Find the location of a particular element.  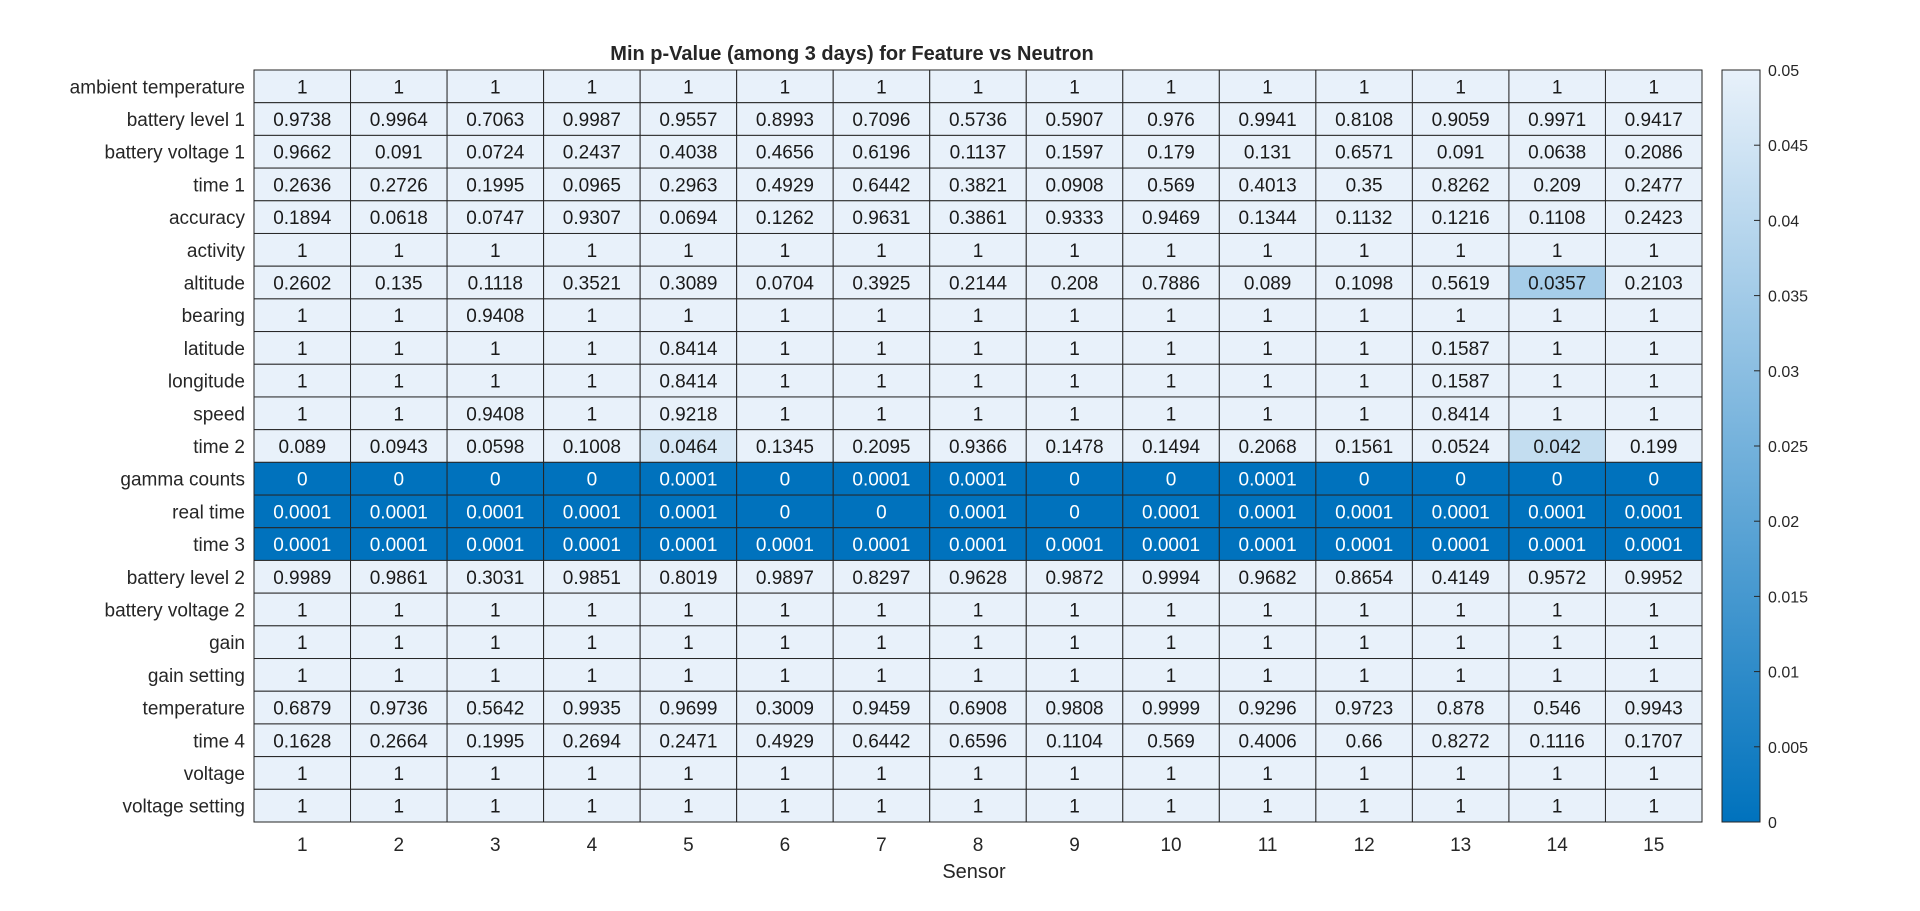

cell-value-label: 0.091 is located at coordinates (399, 153).